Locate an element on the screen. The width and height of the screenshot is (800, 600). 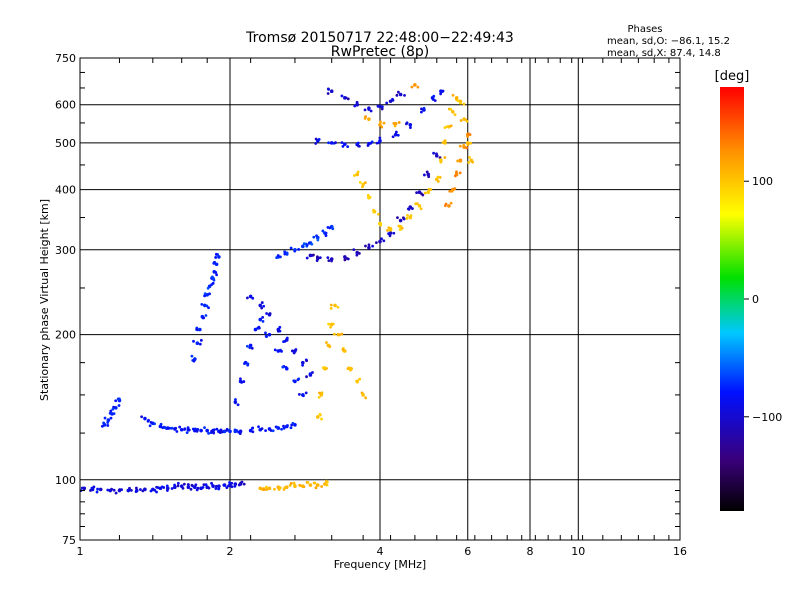
y-tick-label: 75 is located at coordinates (69, 540).